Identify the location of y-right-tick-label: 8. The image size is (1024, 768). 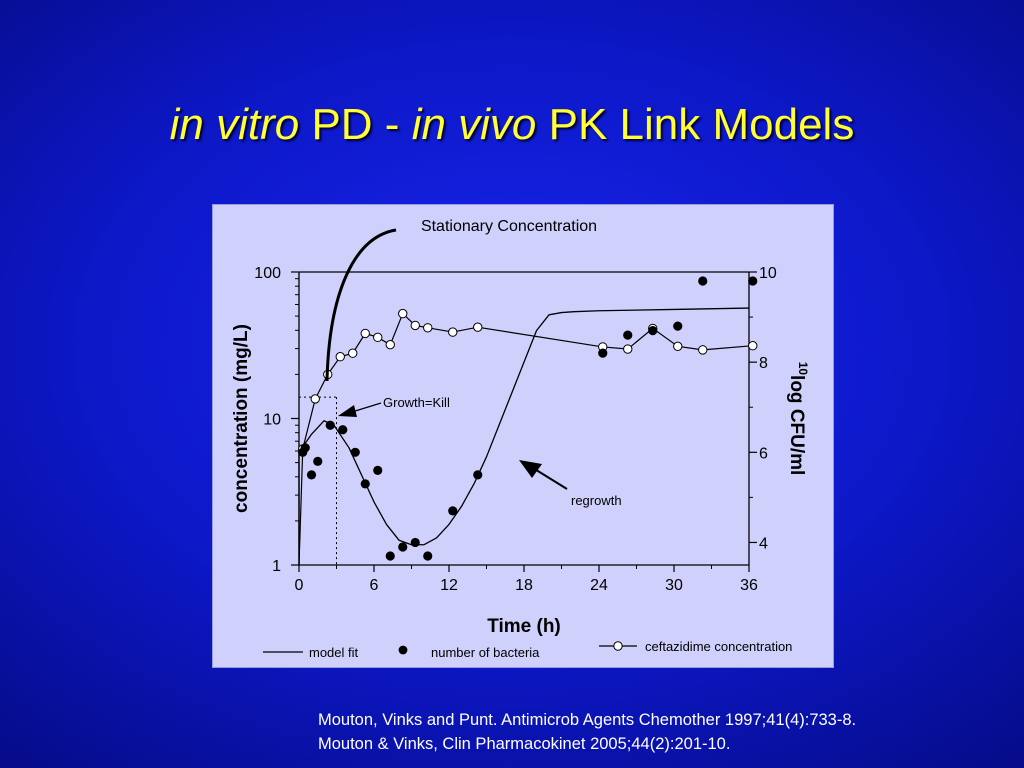
(763, 363).